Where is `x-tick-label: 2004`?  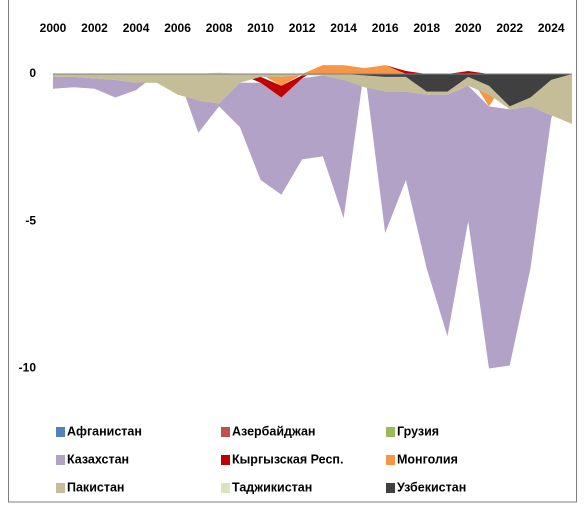
x-tick-label: 2004 is located at coordinates (136, 28).